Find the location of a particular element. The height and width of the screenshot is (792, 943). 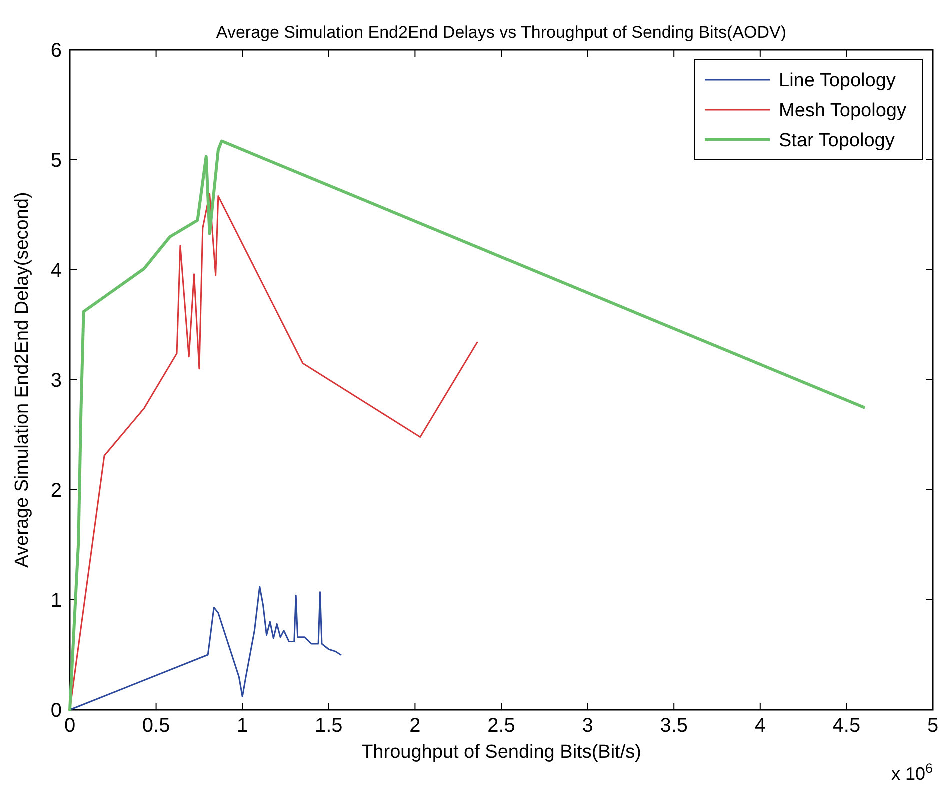

y-axis-title: Average Simulation End2End Delay(second) is located at coordinates (22, 380).